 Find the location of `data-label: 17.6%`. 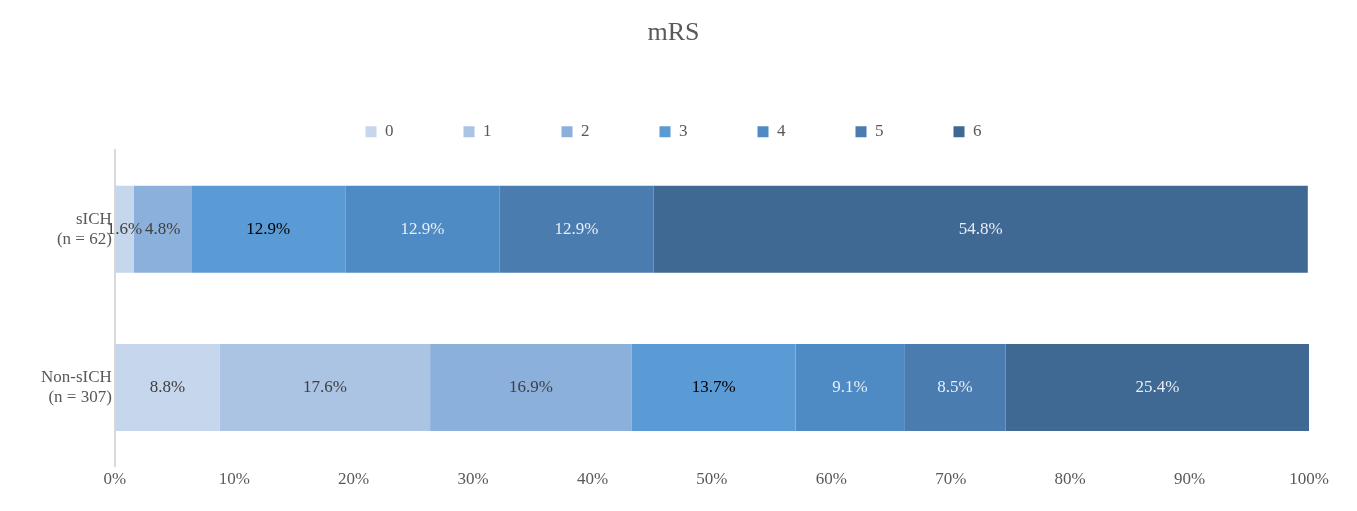

data-label: 17.6% is located at coordinates (325, 386).